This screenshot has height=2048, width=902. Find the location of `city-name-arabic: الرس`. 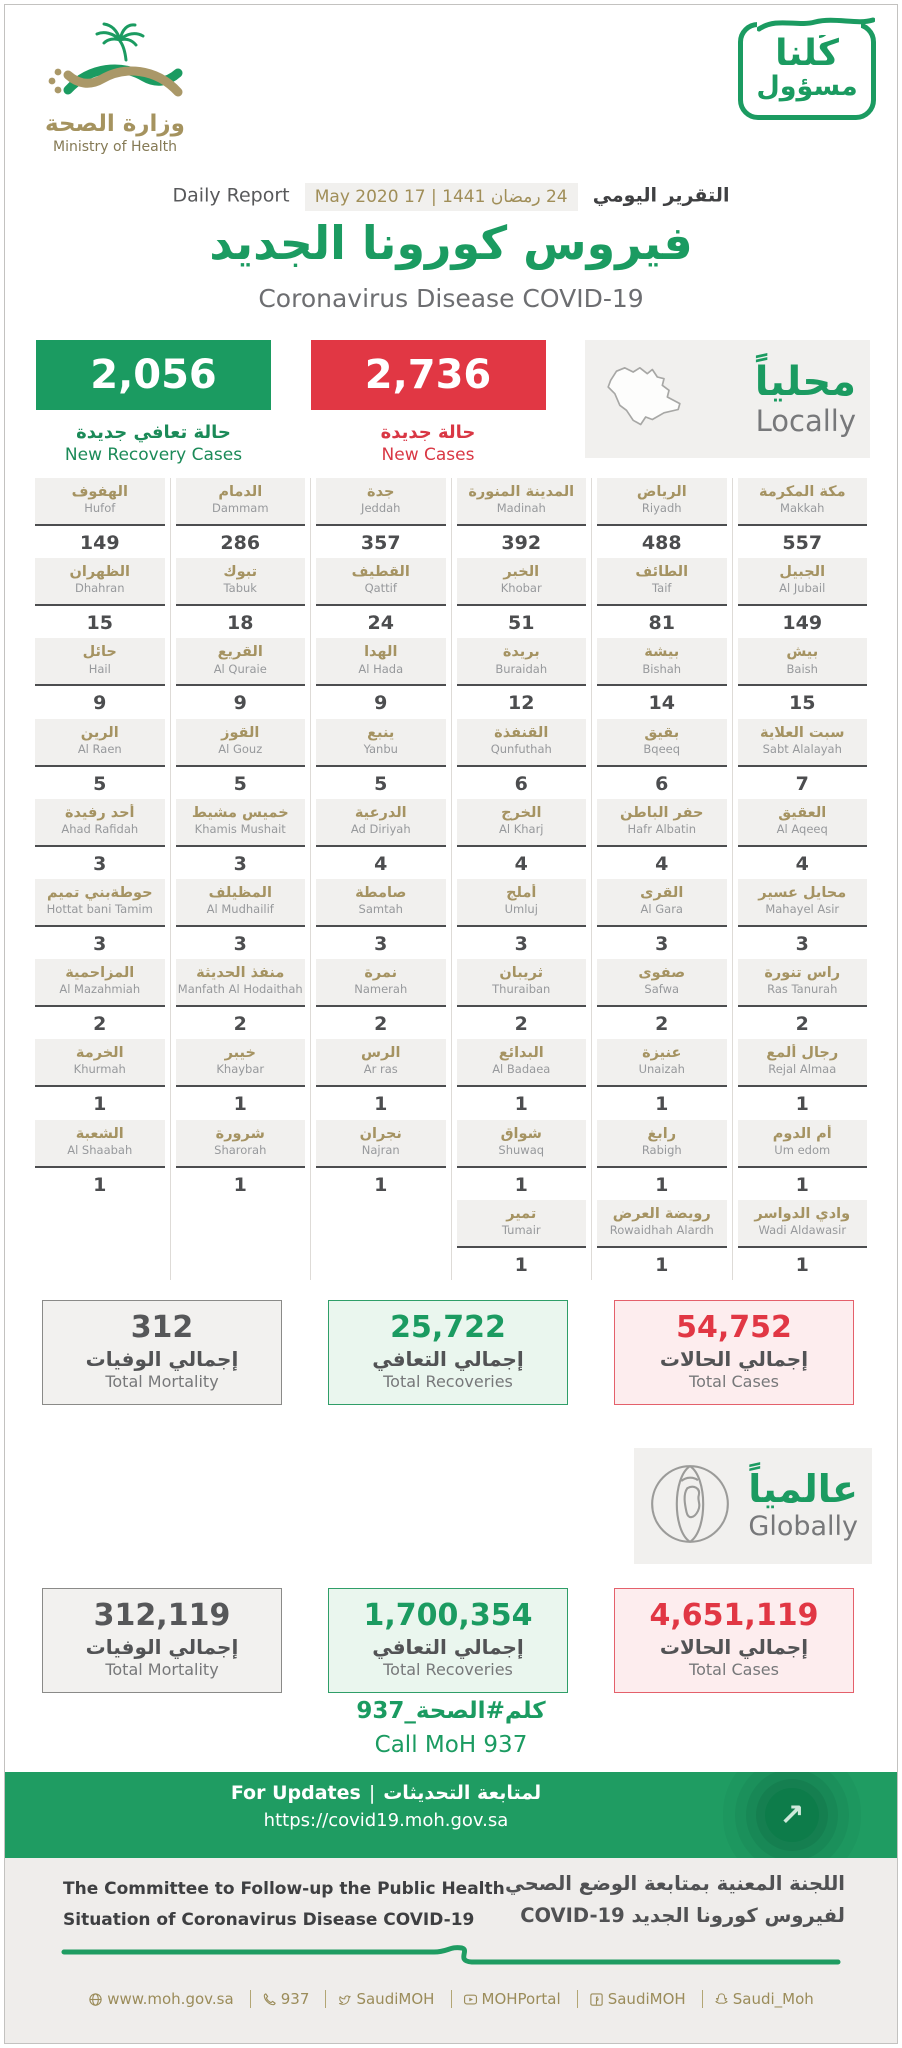

city-name-arabic: الرس is located at coordinates (381, 1053).